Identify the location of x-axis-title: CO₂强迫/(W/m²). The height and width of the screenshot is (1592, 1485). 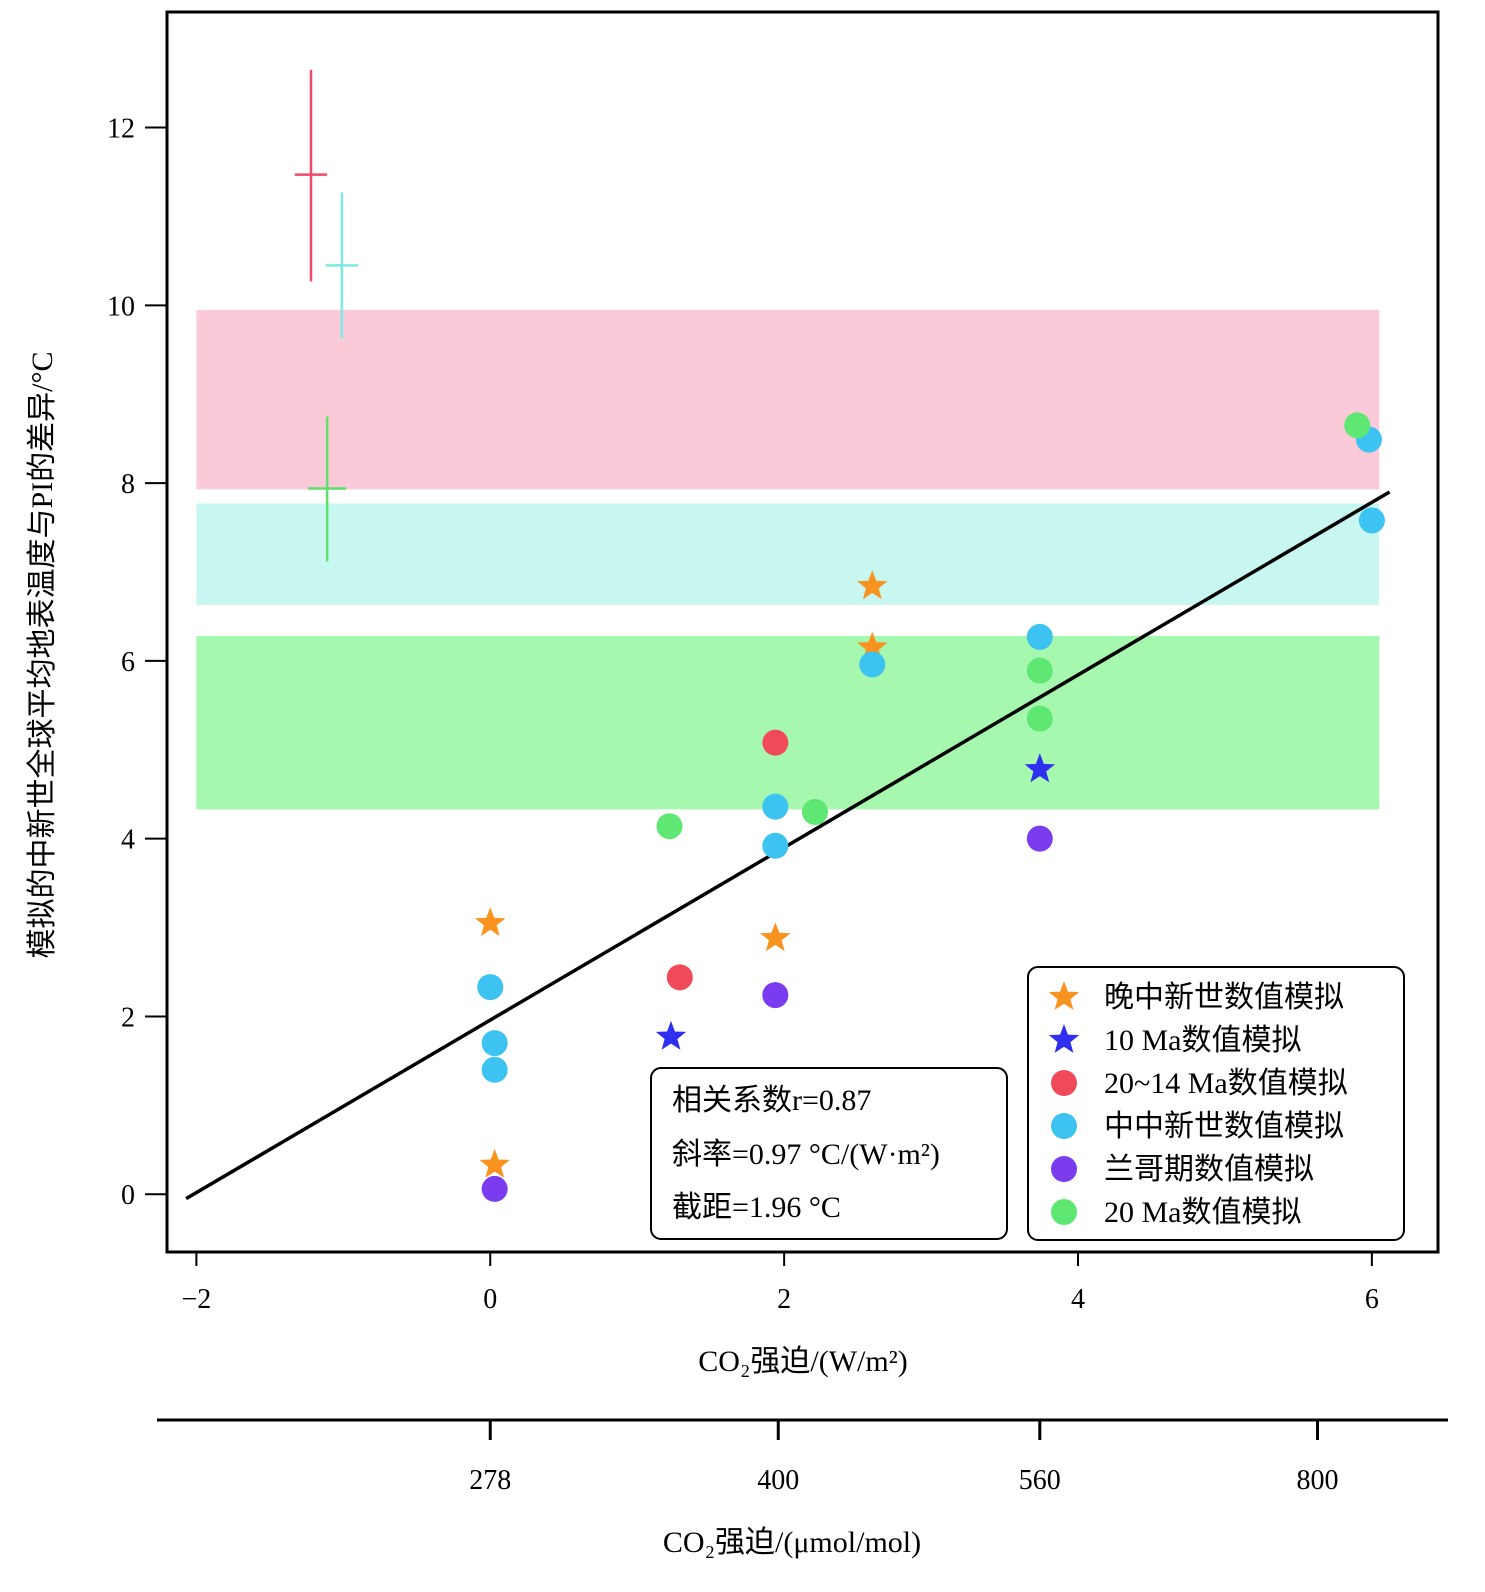
(802, 1361).